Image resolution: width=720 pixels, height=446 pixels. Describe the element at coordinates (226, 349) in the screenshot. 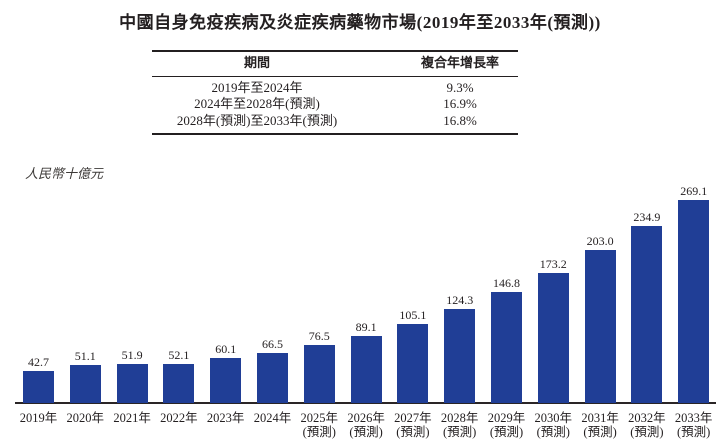

I see `bar-value-label: 60.1` at that location.